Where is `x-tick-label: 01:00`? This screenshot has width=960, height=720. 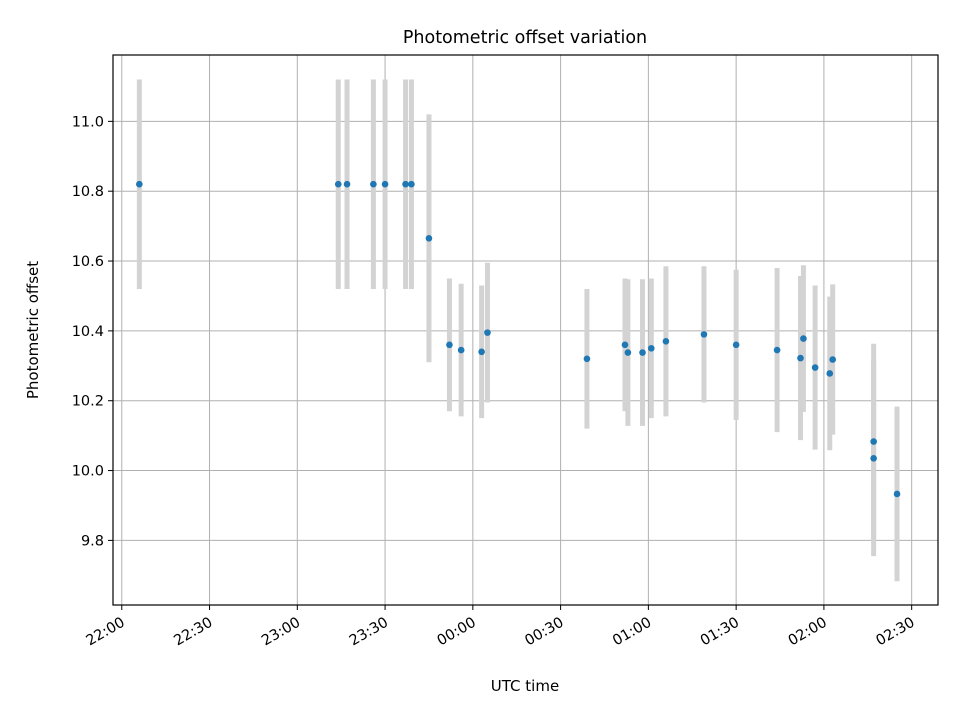
x-tick-label: 01:00 is located at coordinates (632, 632).